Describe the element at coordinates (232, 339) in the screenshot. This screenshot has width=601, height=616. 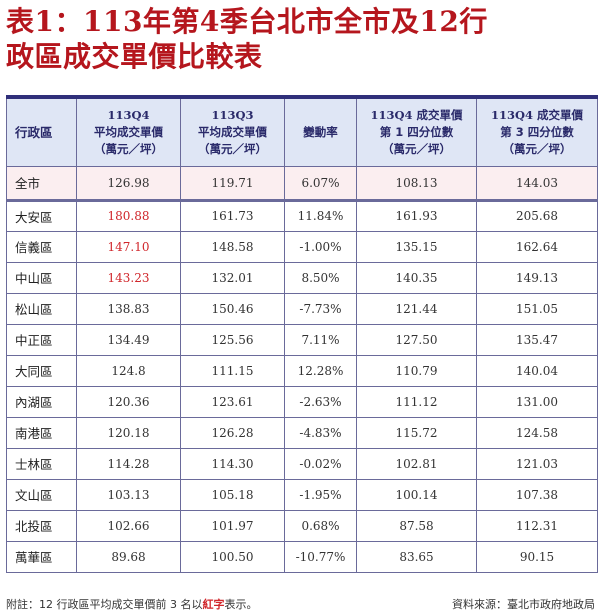
I see `table-cell: 125.56` at that location.